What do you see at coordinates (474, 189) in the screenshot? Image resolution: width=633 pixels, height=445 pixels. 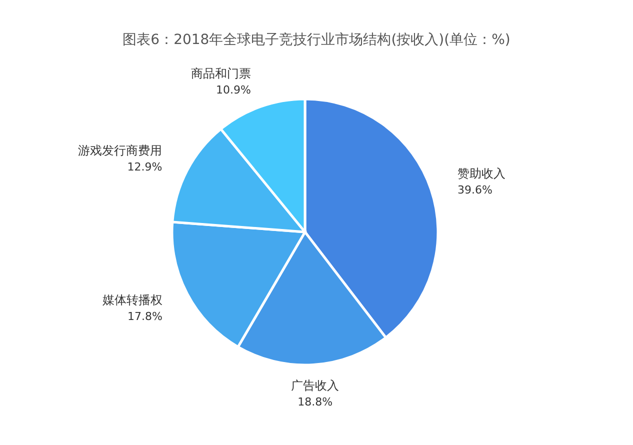 I see `data-label: 39.6%` at bounding box center [474, 189].